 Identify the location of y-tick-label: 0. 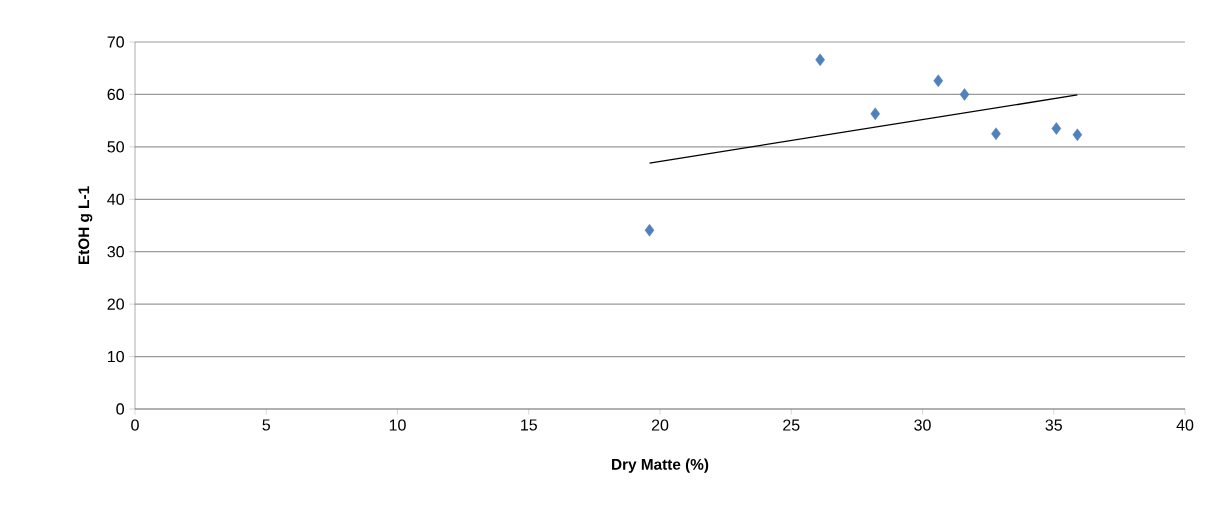
(120, 409).